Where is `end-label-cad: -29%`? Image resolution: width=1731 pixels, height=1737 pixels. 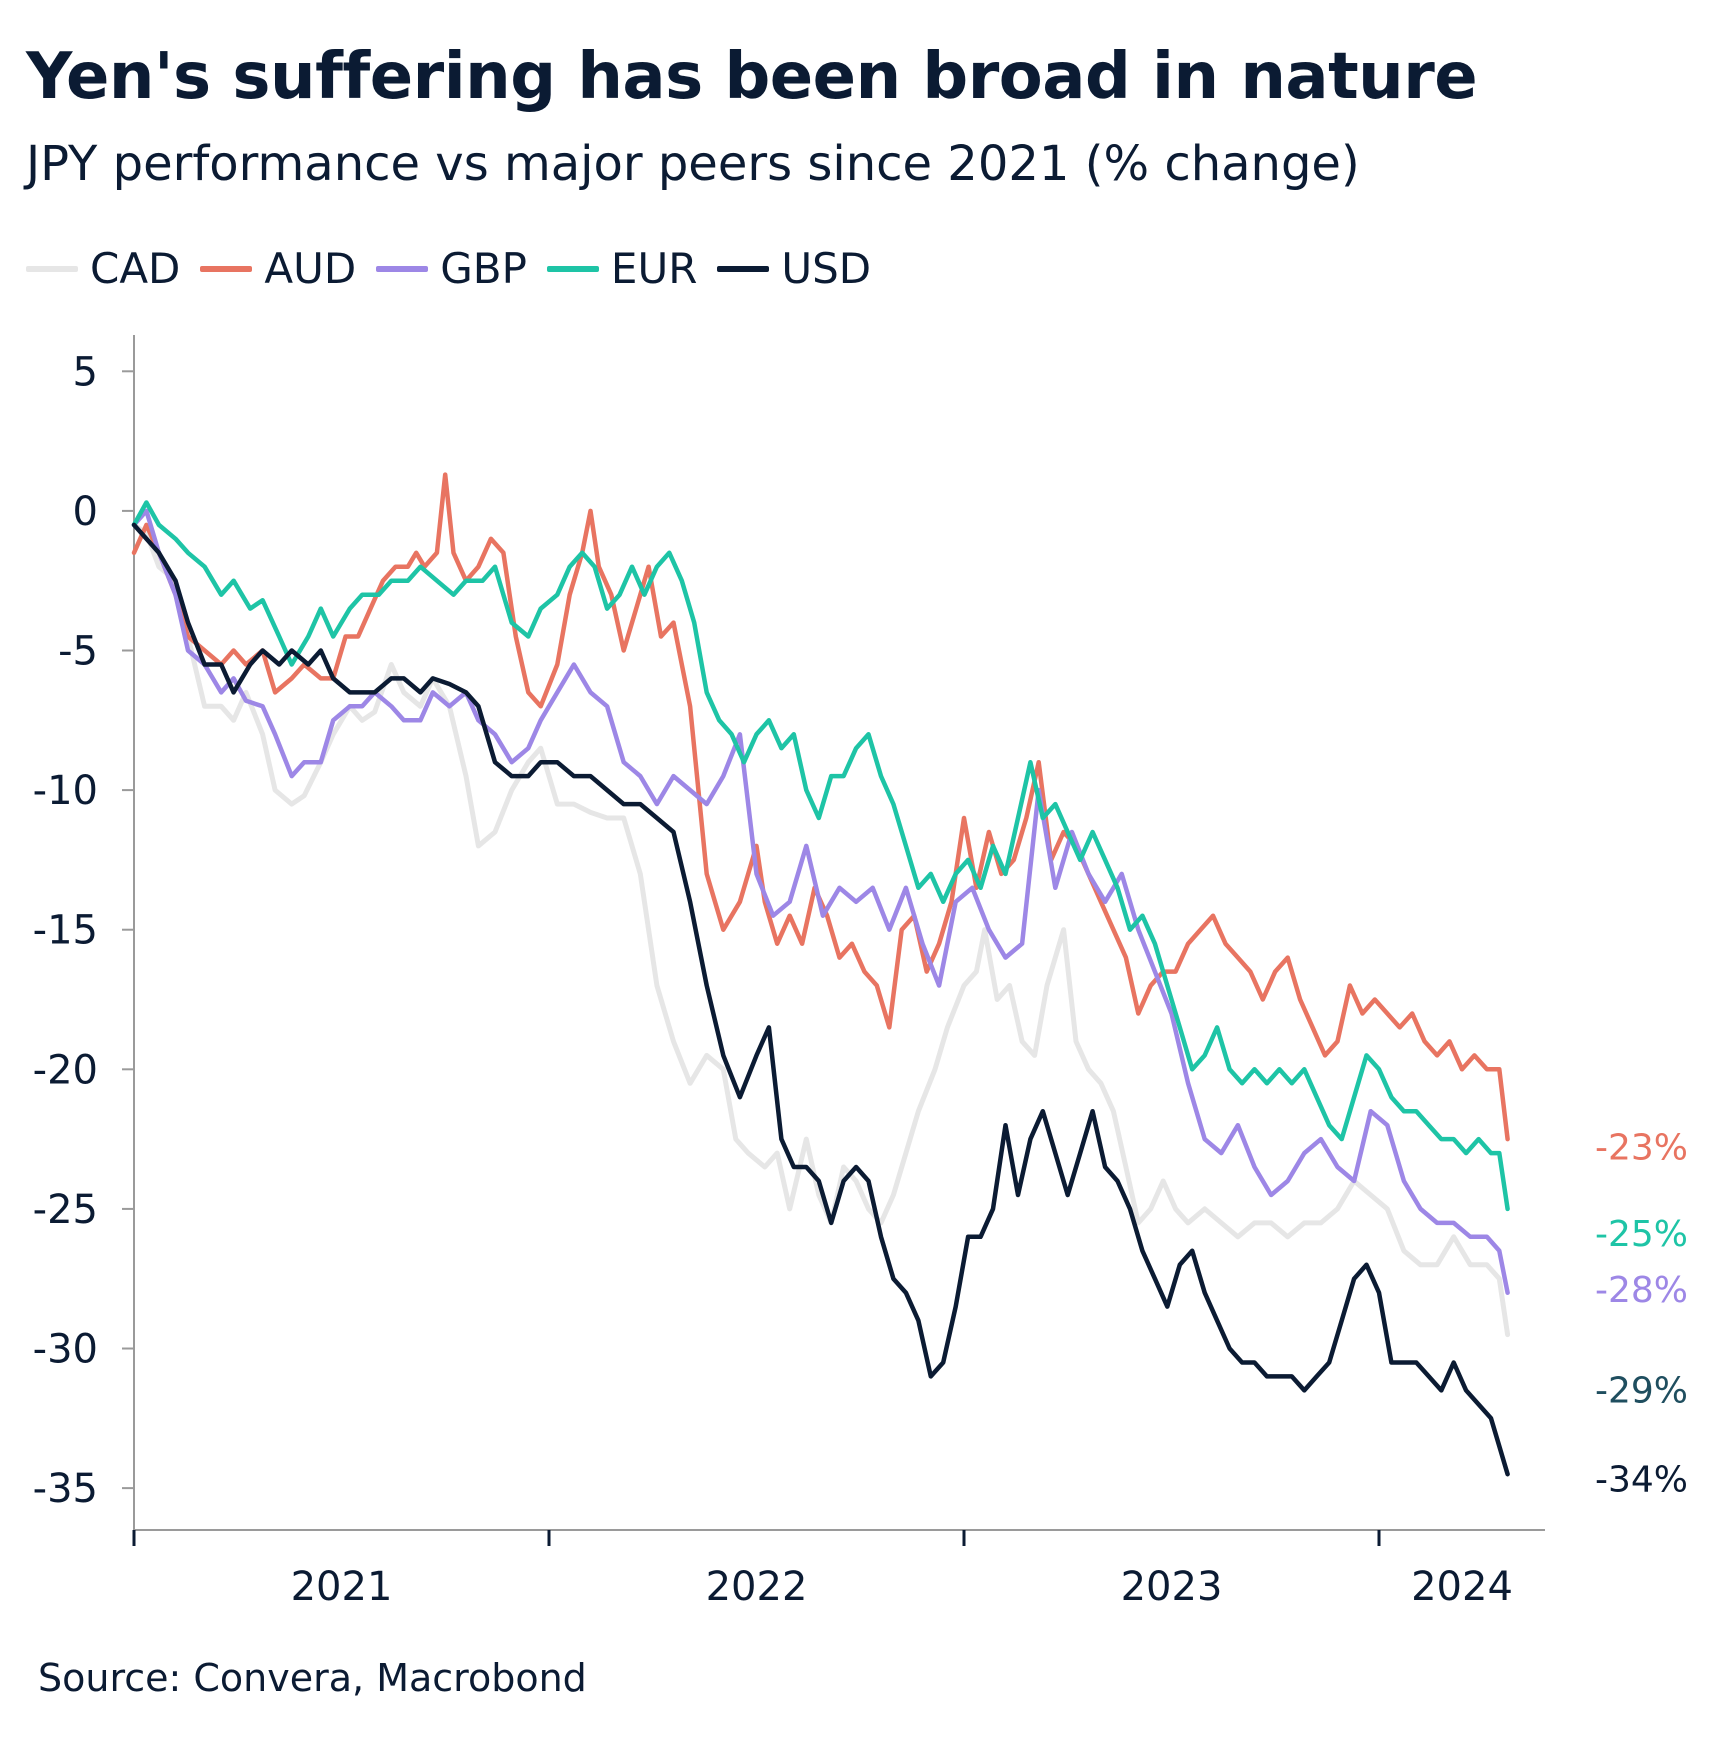
end-label-cad: -29% is located at coordinates (1641, 1390).